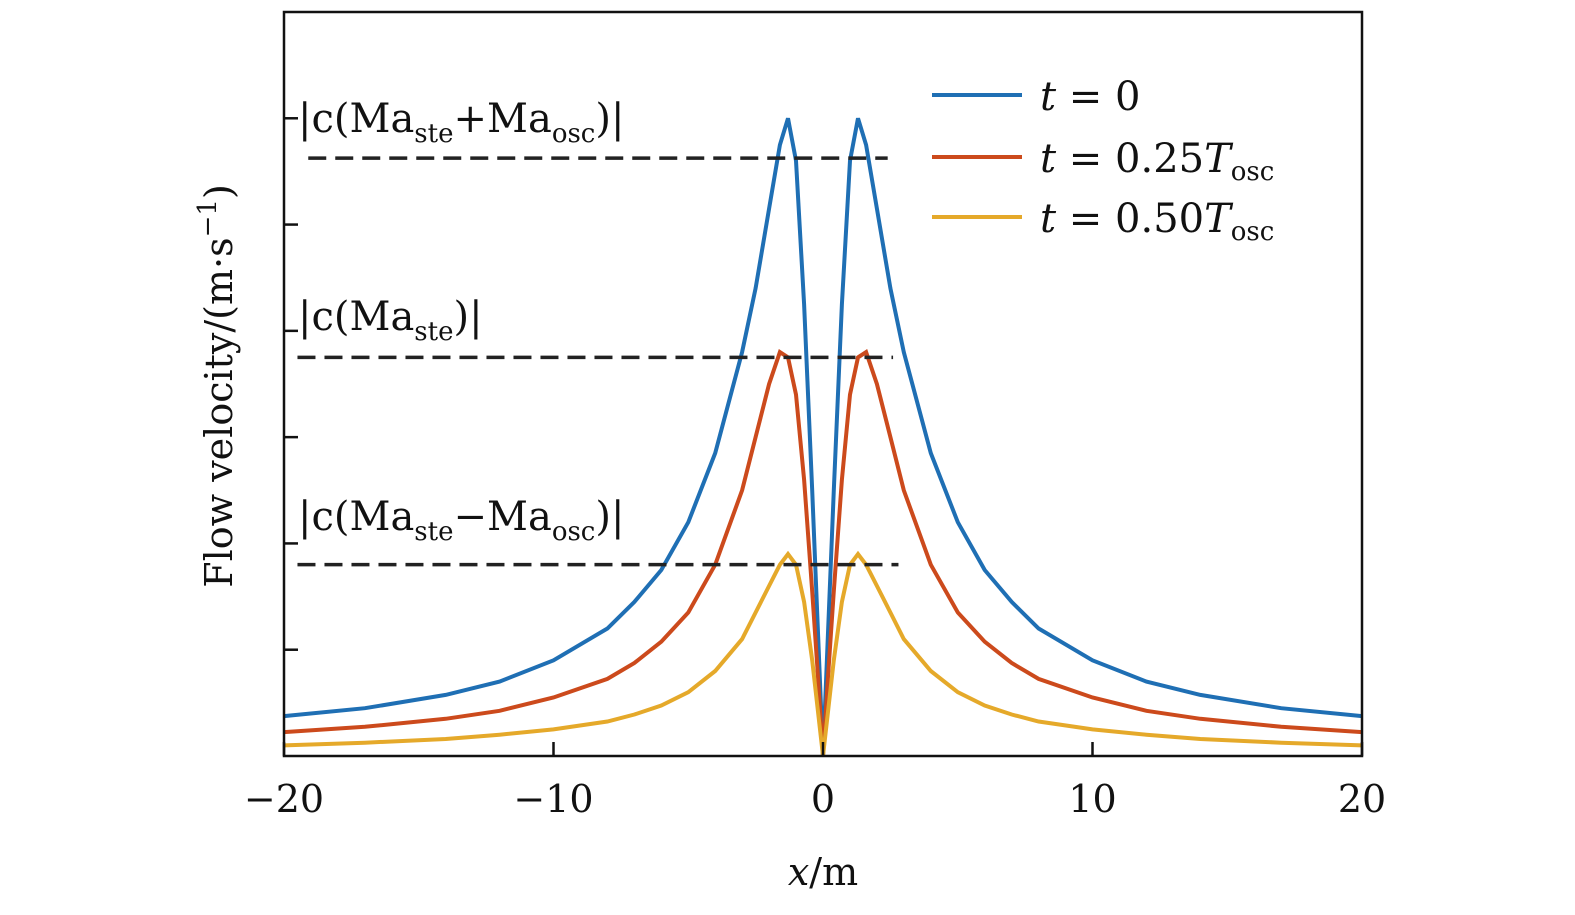 This screenshot has width=1575, height=915. I want to click on x-axis-title: x/m, so click(823, 872).